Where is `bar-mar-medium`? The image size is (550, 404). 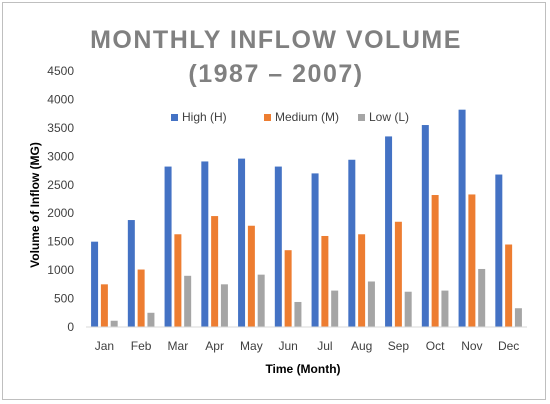 bar-mar-medium is located at coordinates (178, 280).